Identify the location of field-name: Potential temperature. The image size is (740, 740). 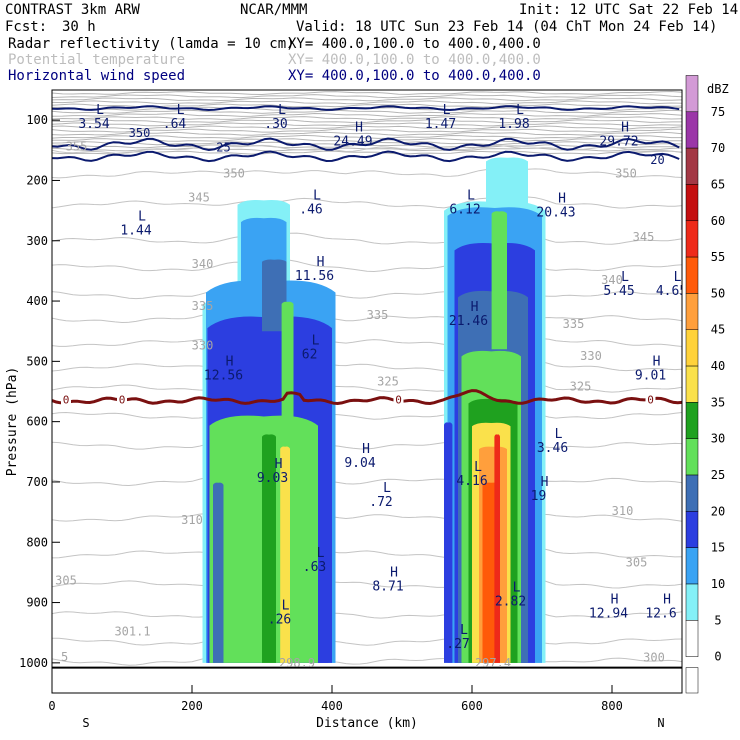
(96, 60).